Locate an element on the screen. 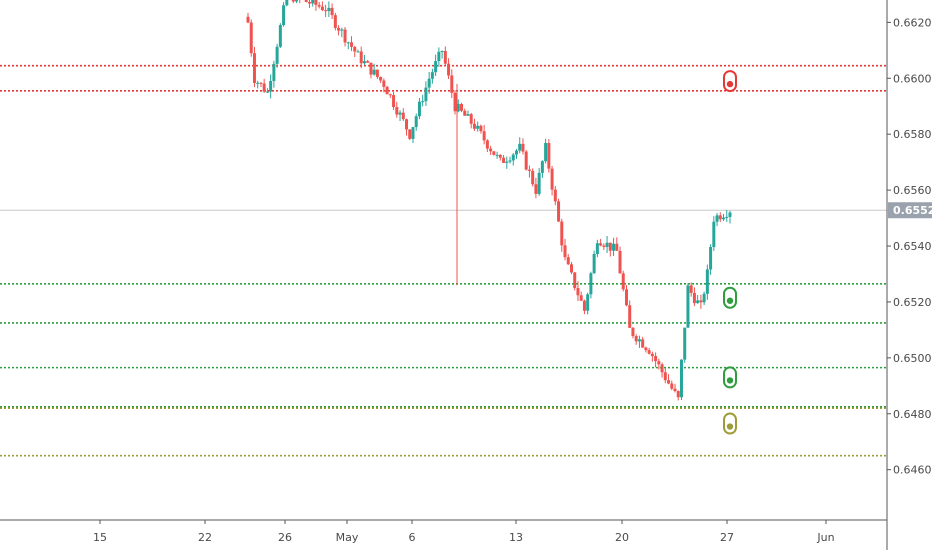  level-marker-dot is located at coordinates (730, 300).